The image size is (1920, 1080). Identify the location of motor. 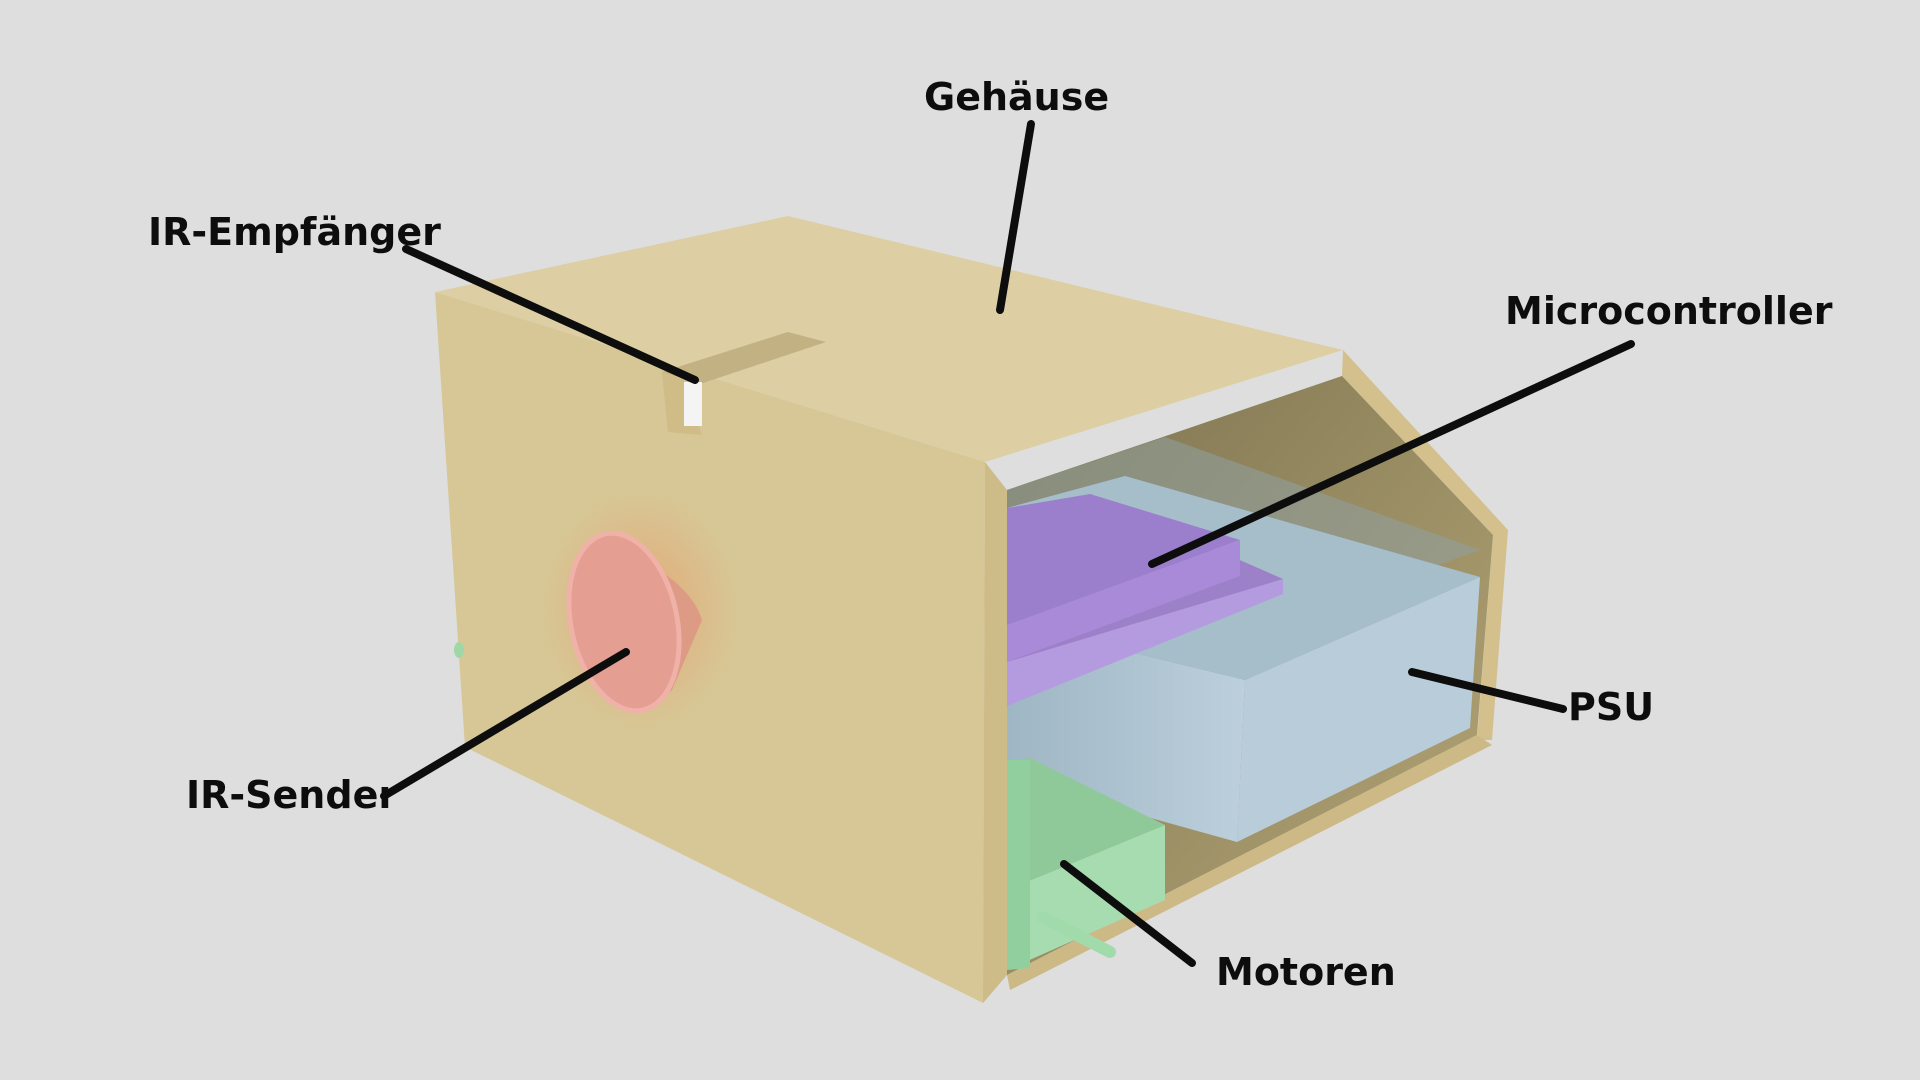
(1086, 864).